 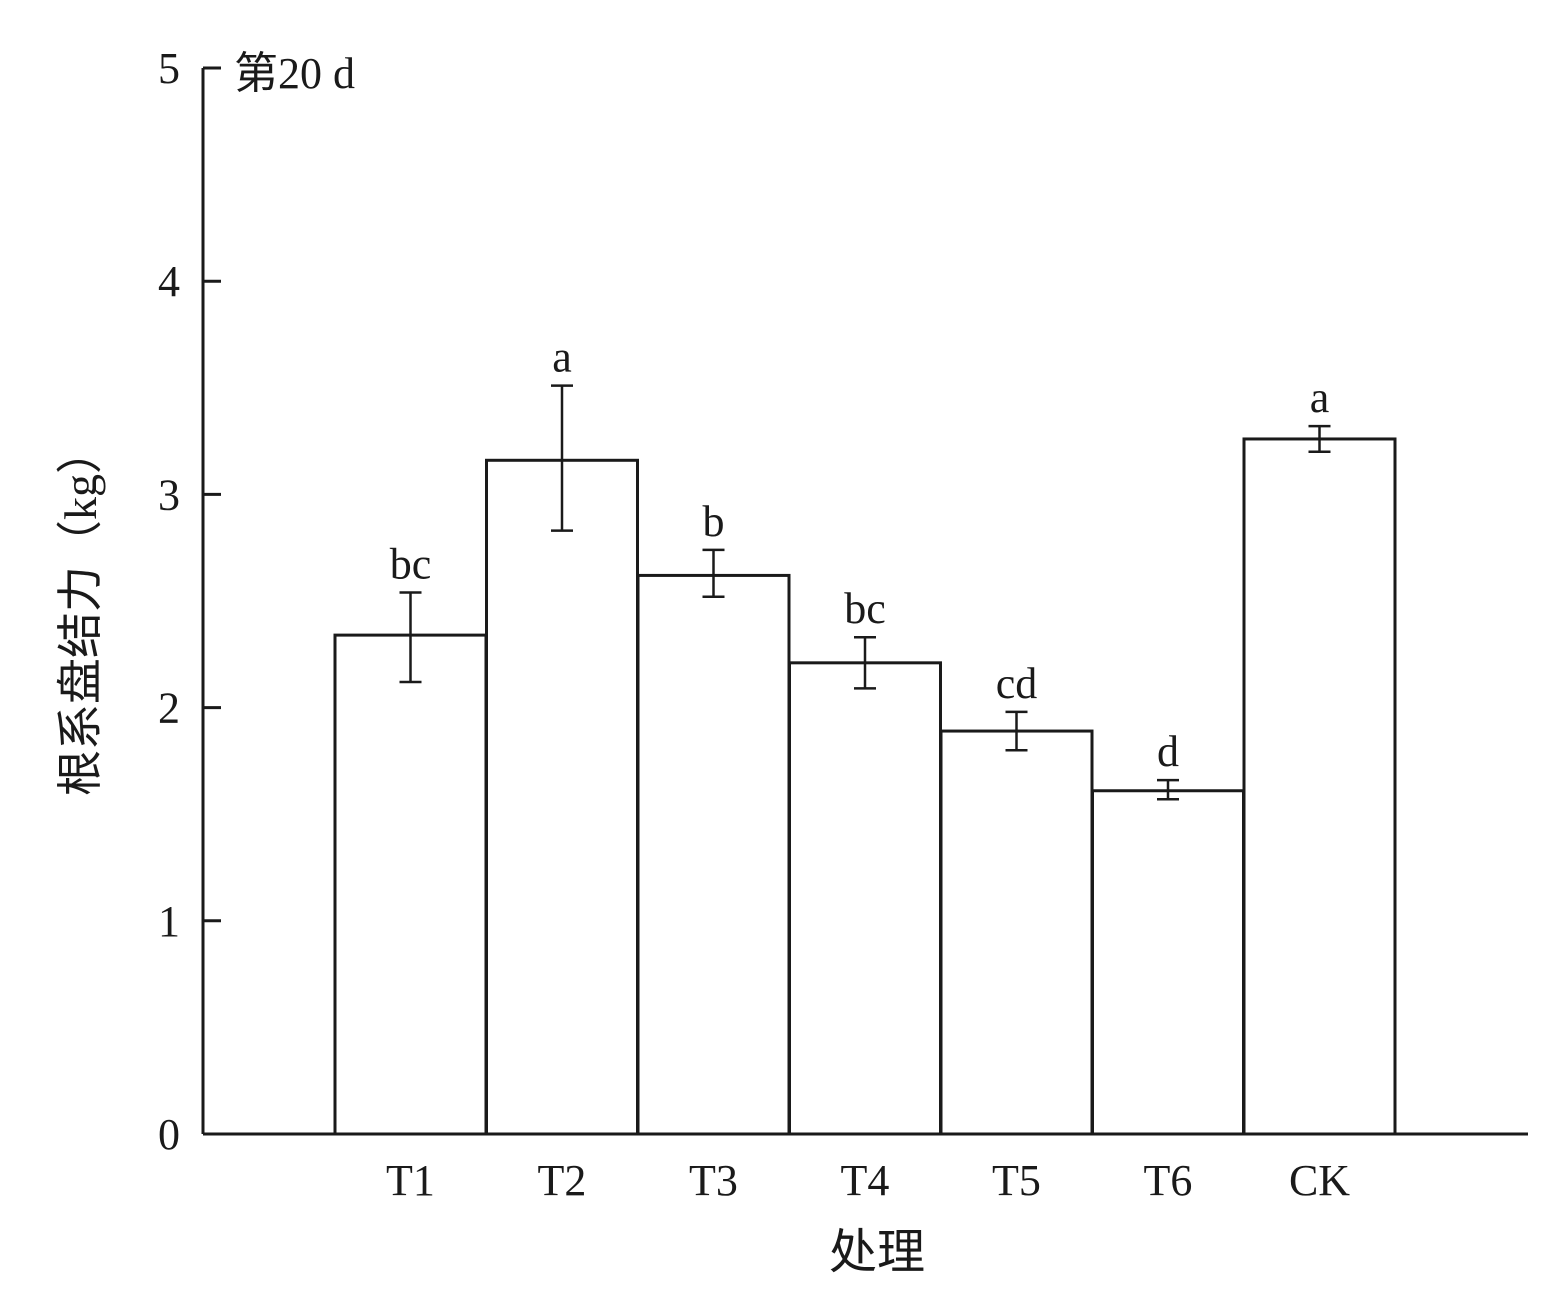 I want to click on x-tick-label-t6: T6, so click(x=1168, y=1180).